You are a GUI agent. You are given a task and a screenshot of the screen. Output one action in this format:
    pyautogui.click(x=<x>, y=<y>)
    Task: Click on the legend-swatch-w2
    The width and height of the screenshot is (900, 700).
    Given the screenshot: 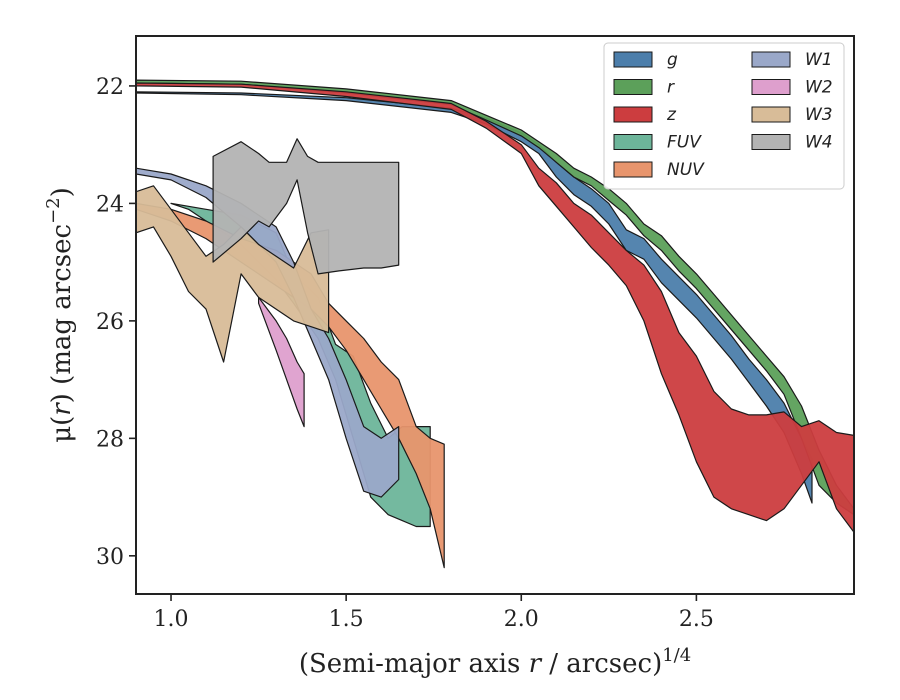 What is the action you would take?
    pyautogui.click(x=771, y=87)
    